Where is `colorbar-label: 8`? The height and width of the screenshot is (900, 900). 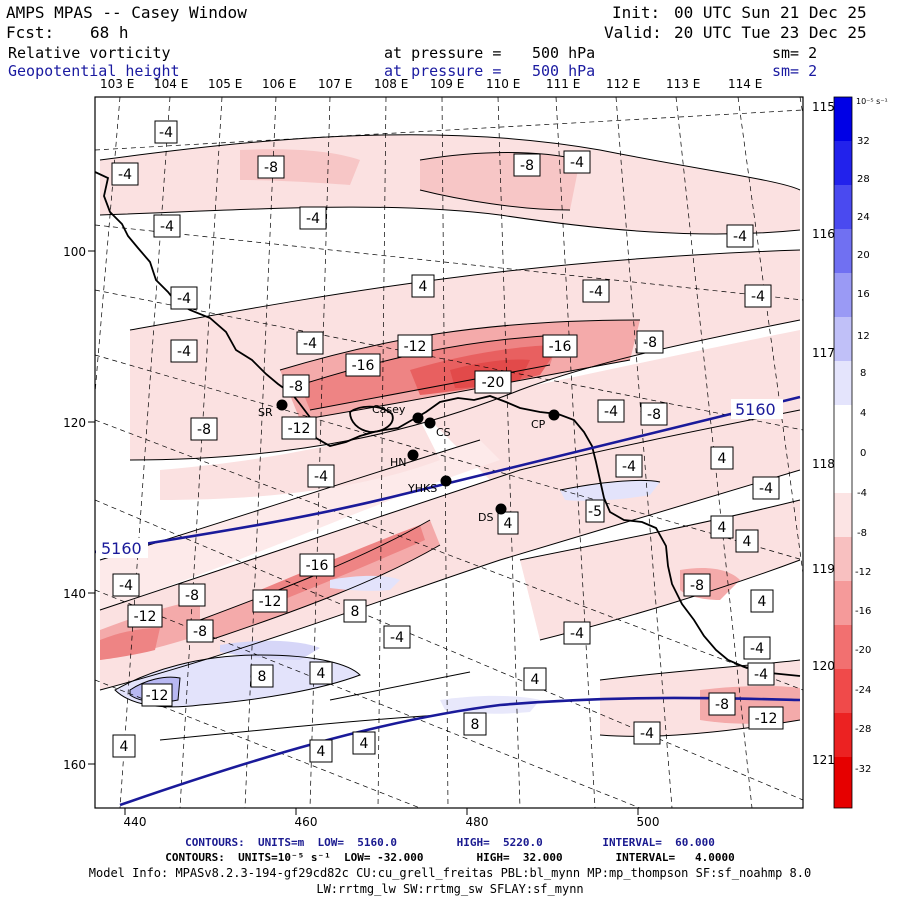 colorbar-label: 8 is located at coordinates (863, 373).